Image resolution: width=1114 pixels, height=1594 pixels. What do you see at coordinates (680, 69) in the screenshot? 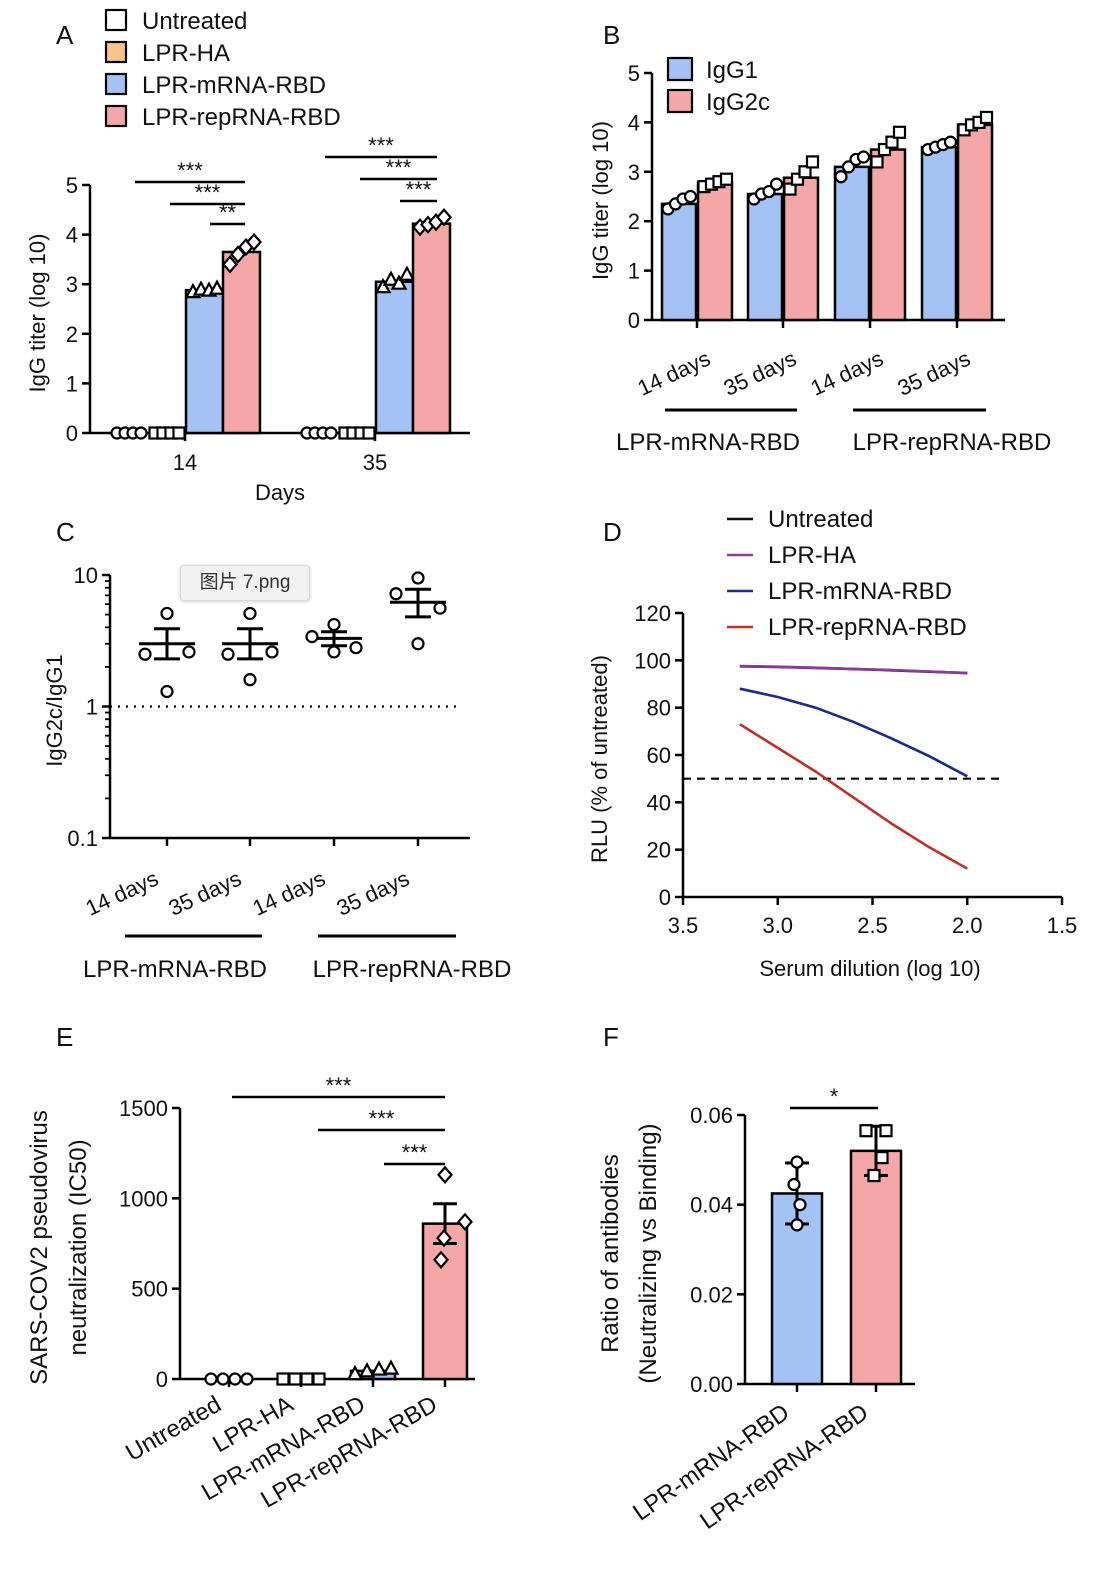
I see `b-legend-swatch` at bounding box center [680, 69].